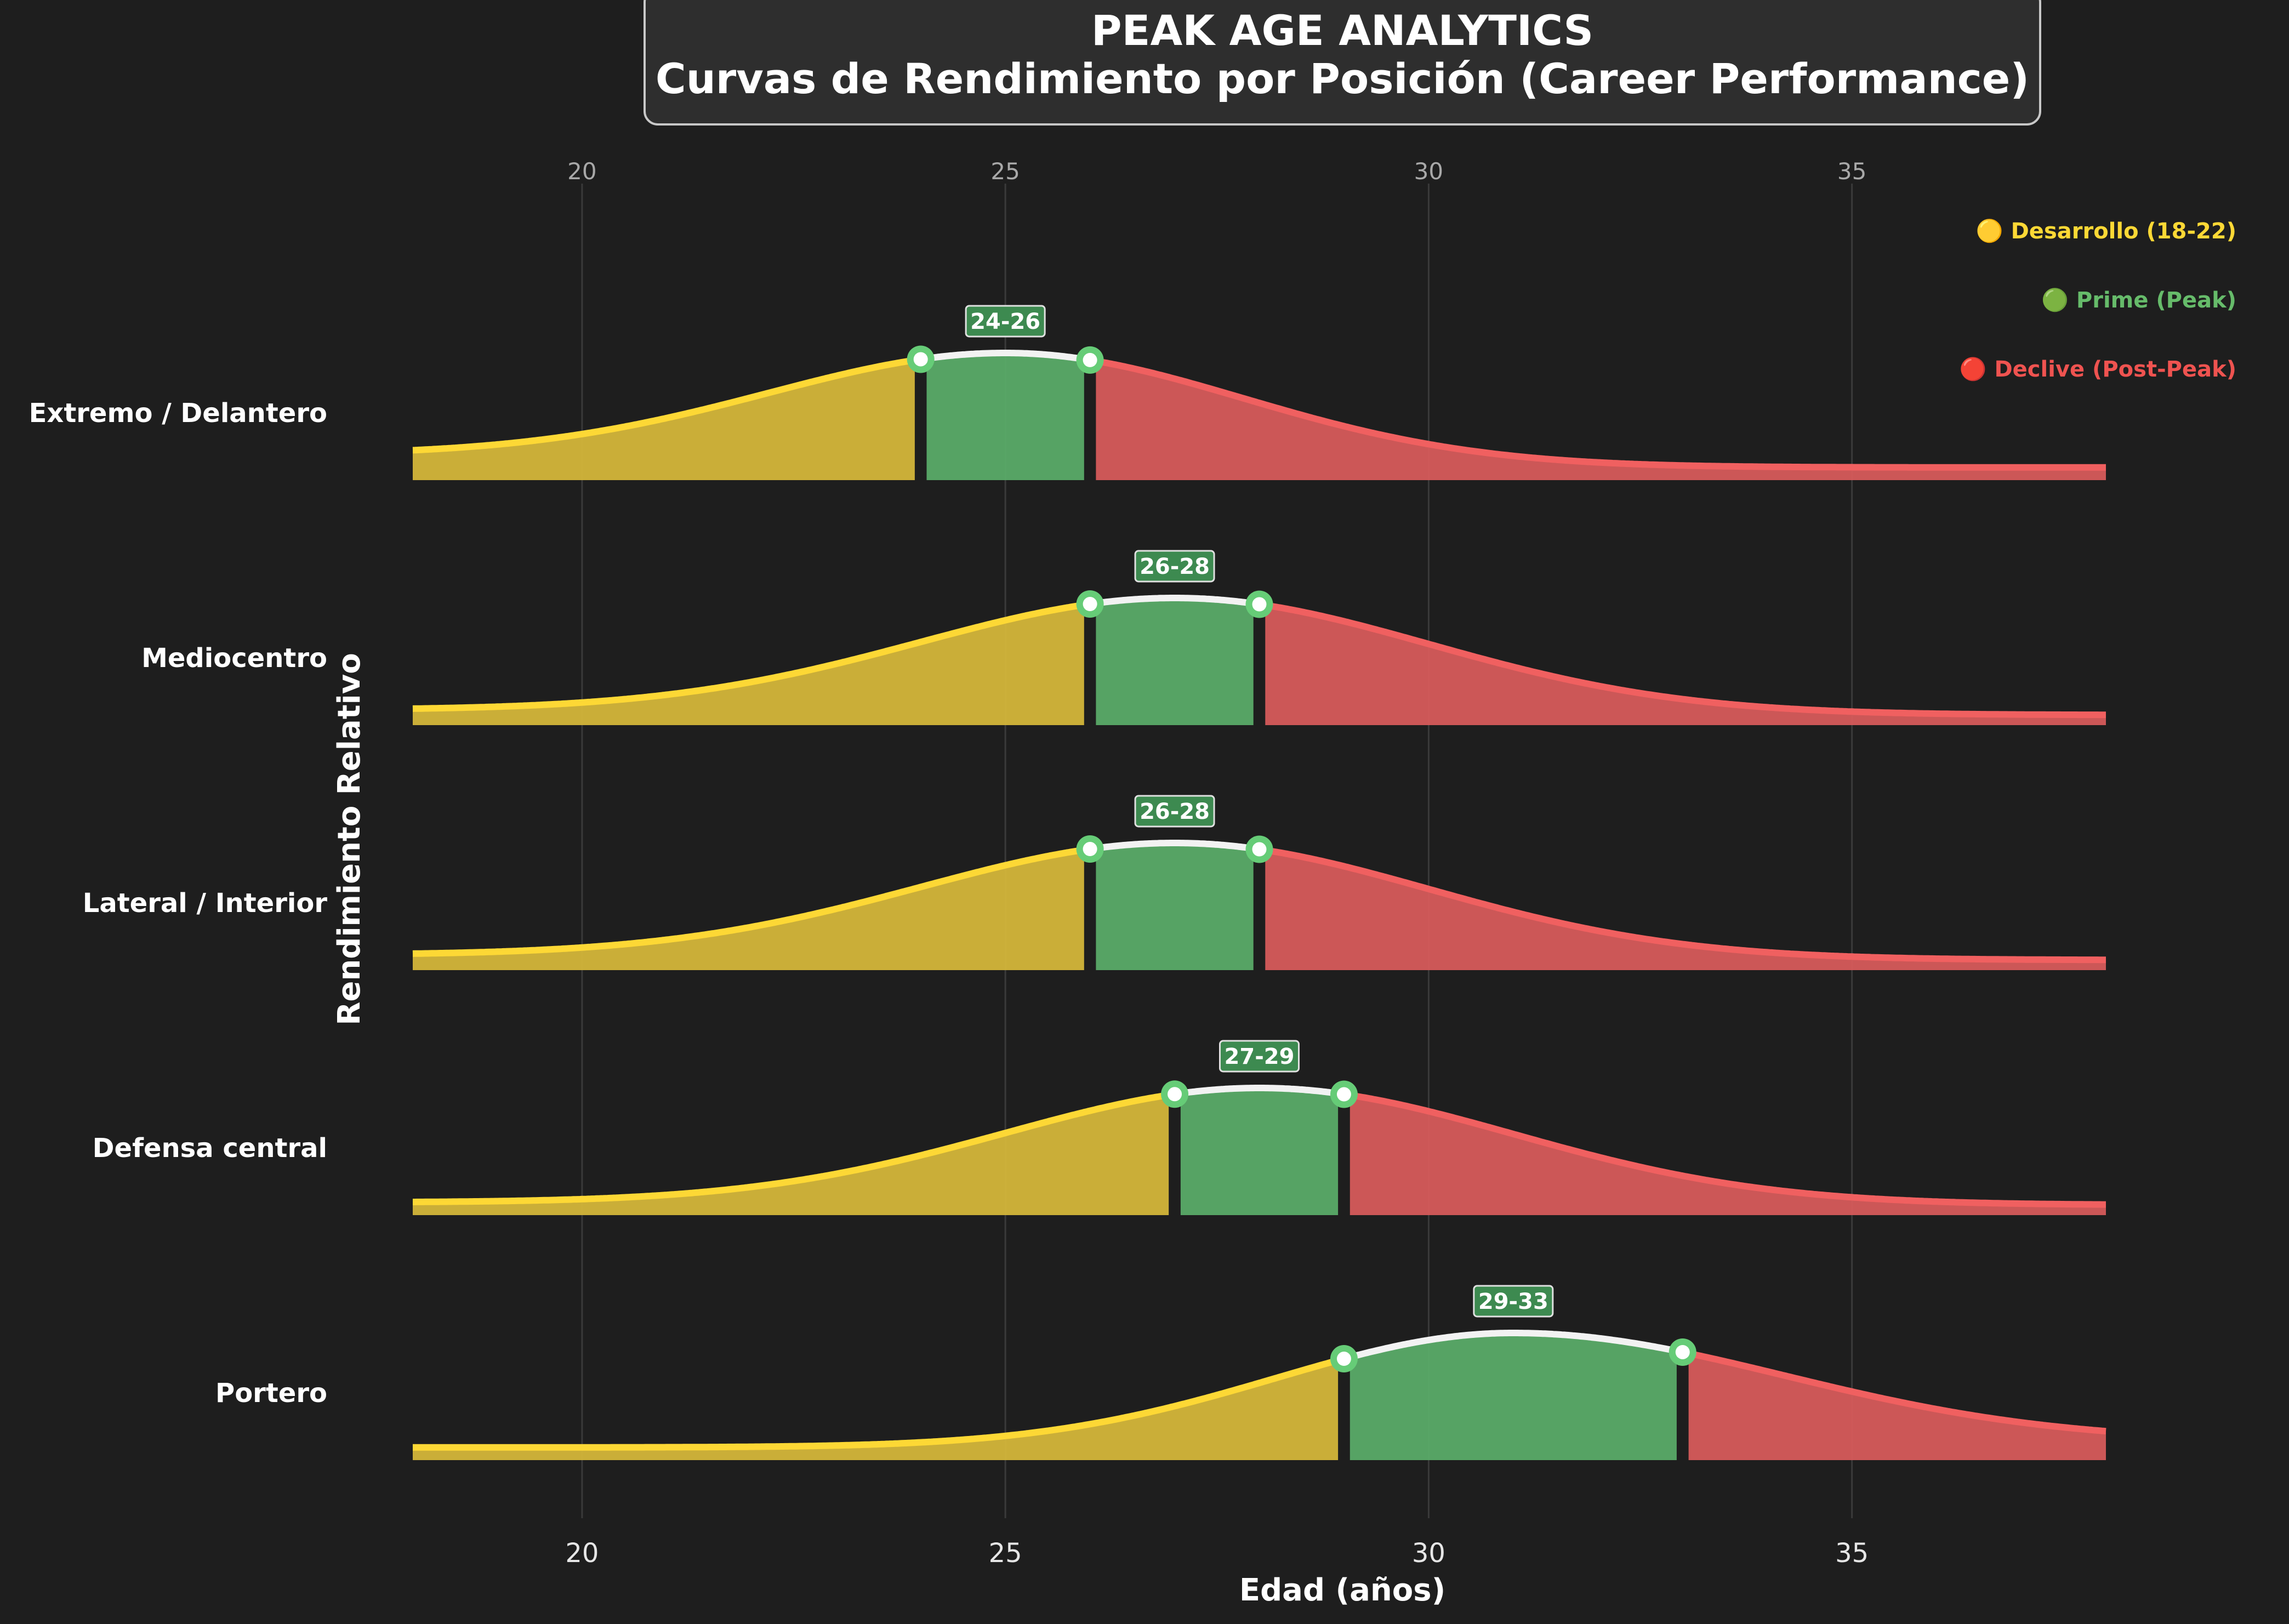 The image size is (2289, 1624). I want to click on peak-label: 27-29, so click(1260, 1056).